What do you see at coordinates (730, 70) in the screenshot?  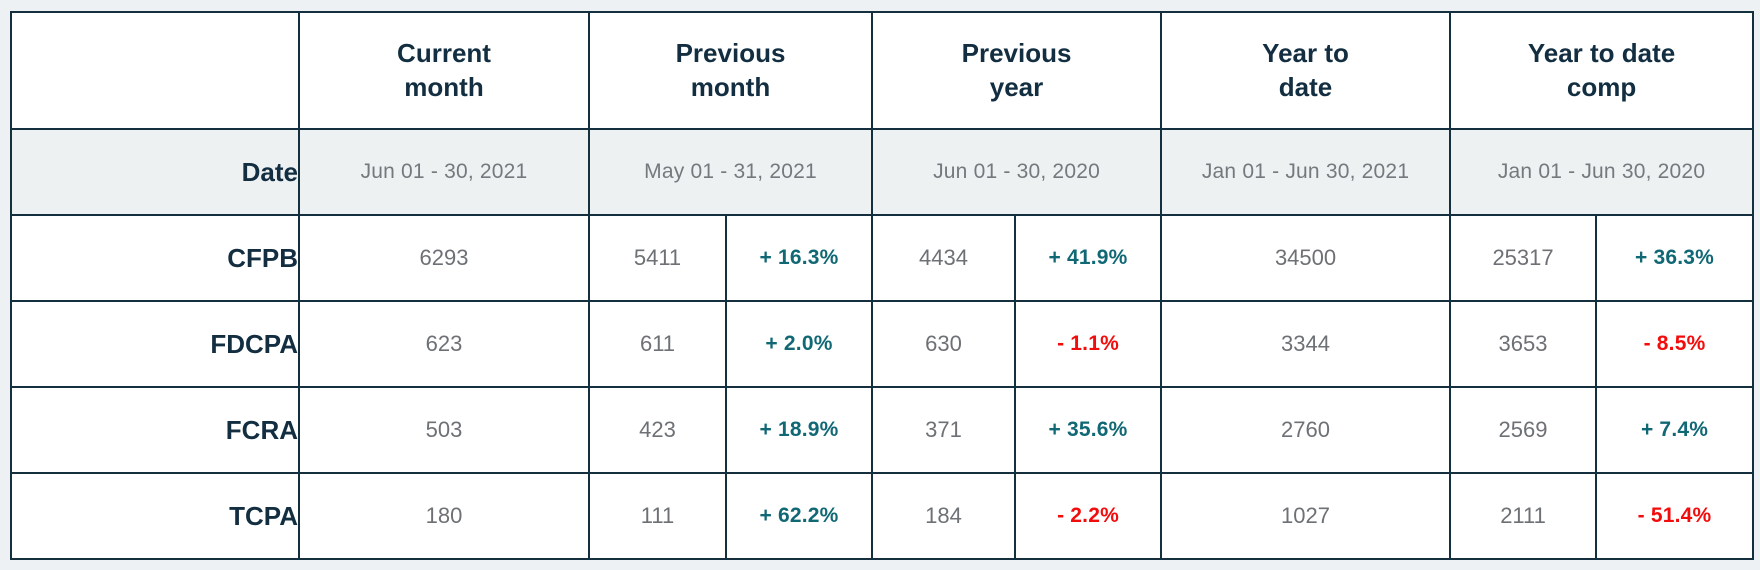 I see `col-header-previous-month: Previous month` at bounding box center [730, 70].